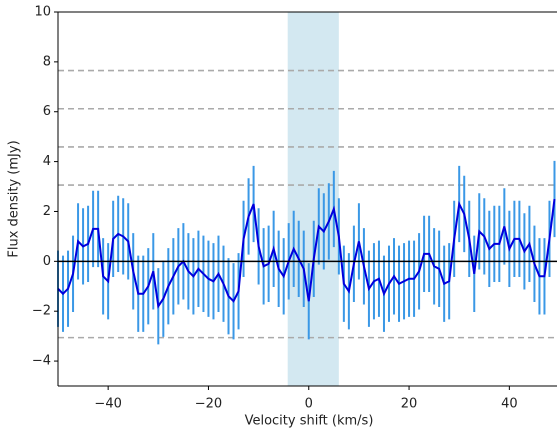 The image size is (557, 430). I want to click on y-tick-label: −4, so click(41, 361).